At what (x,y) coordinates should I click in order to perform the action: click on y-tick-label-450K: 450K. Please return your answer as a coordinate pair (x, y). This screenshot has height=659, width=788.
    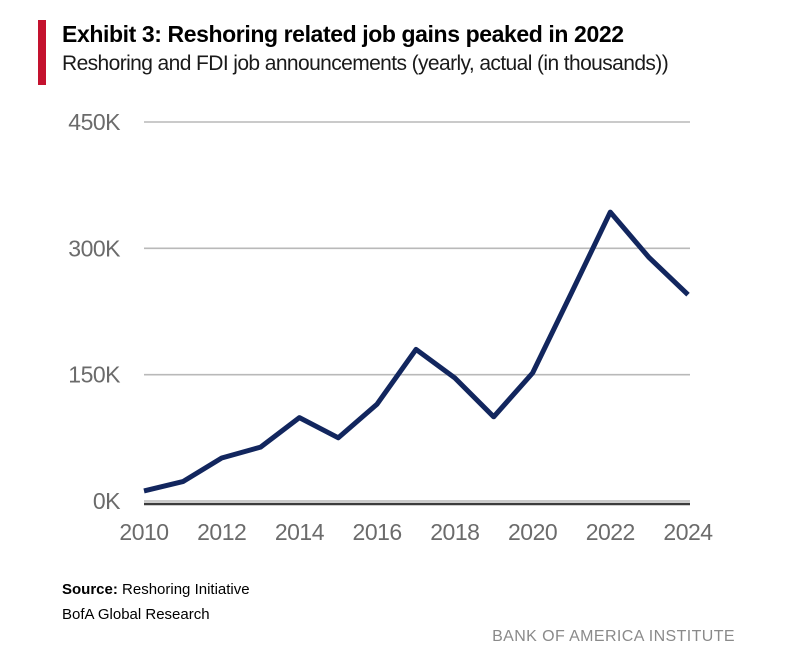
    Looking at the image, I should click on (94, 122).